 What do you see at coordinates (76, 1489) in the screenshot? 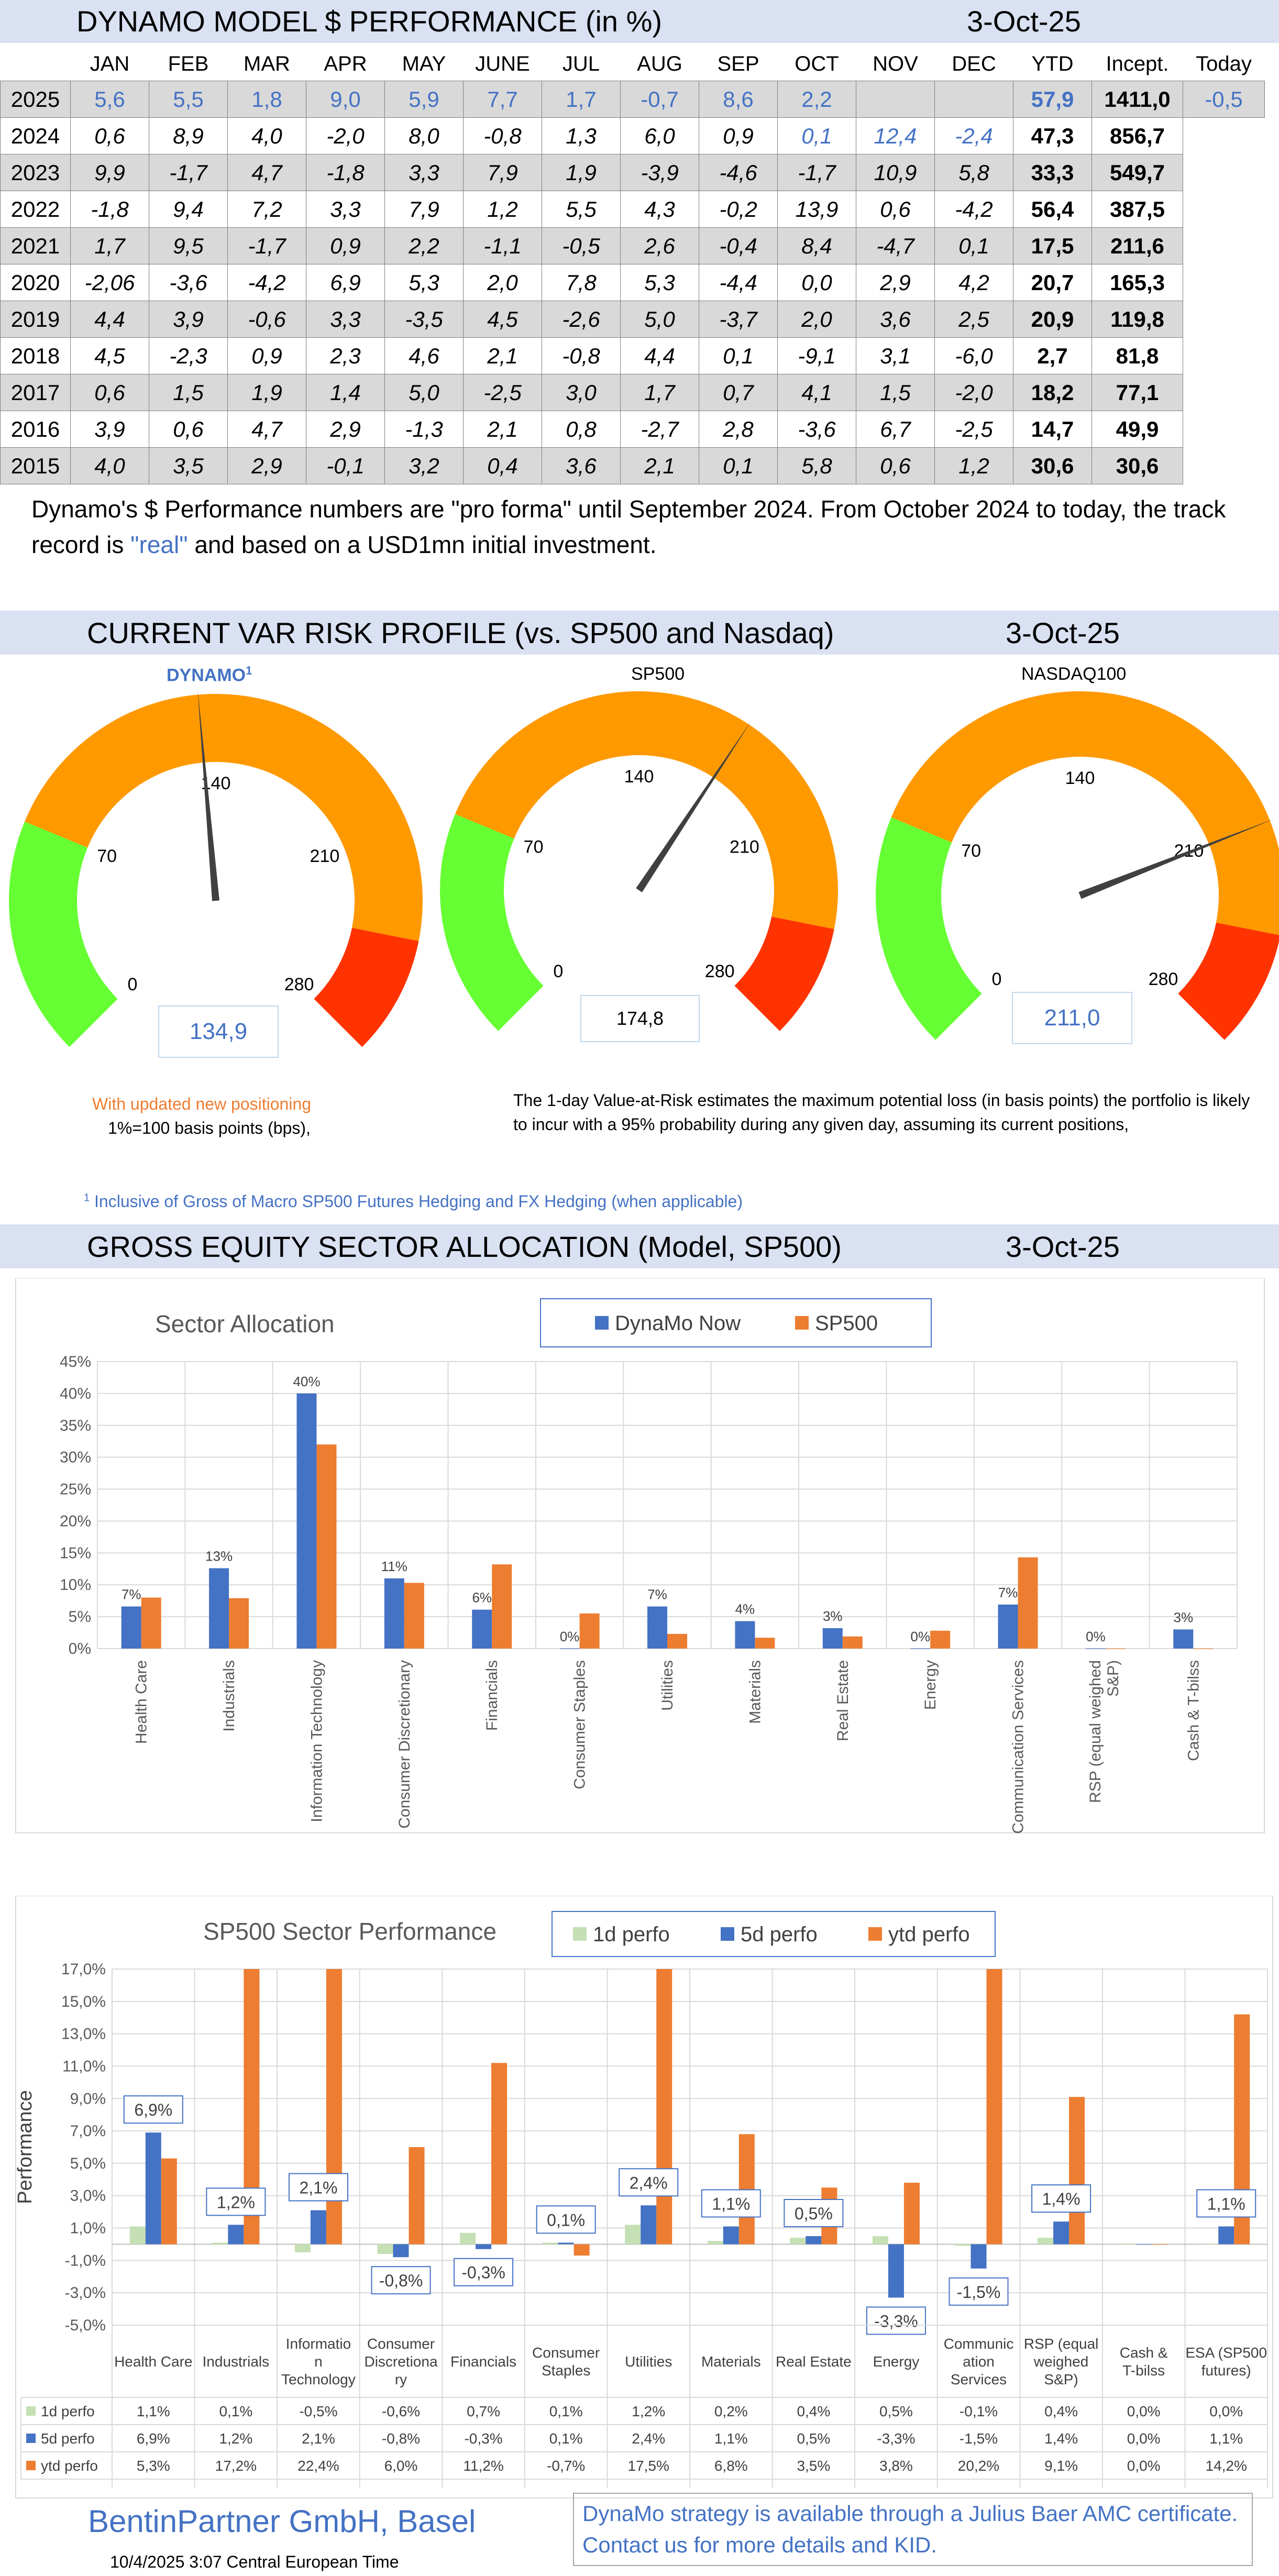
I see `y-tick-label: 25%` at bounding box center [76, 1489].